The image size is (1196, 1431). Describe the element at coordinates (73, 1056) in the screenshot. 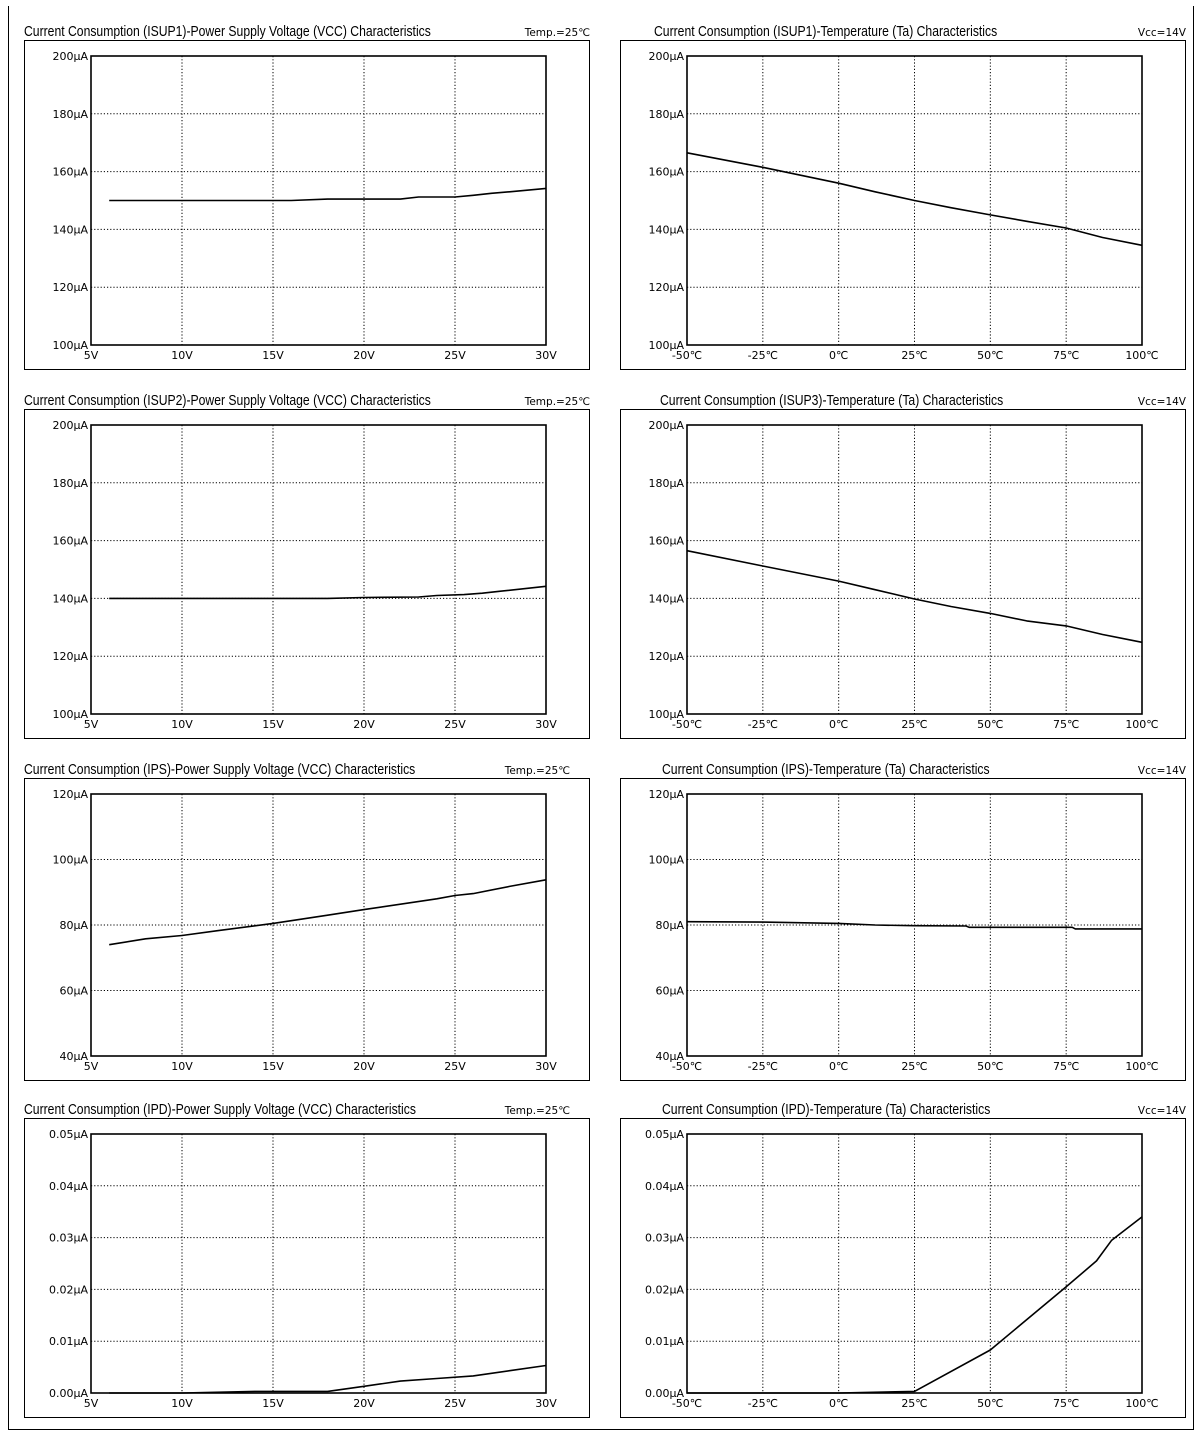

I see `y-tick-label: 40μA` at that location.